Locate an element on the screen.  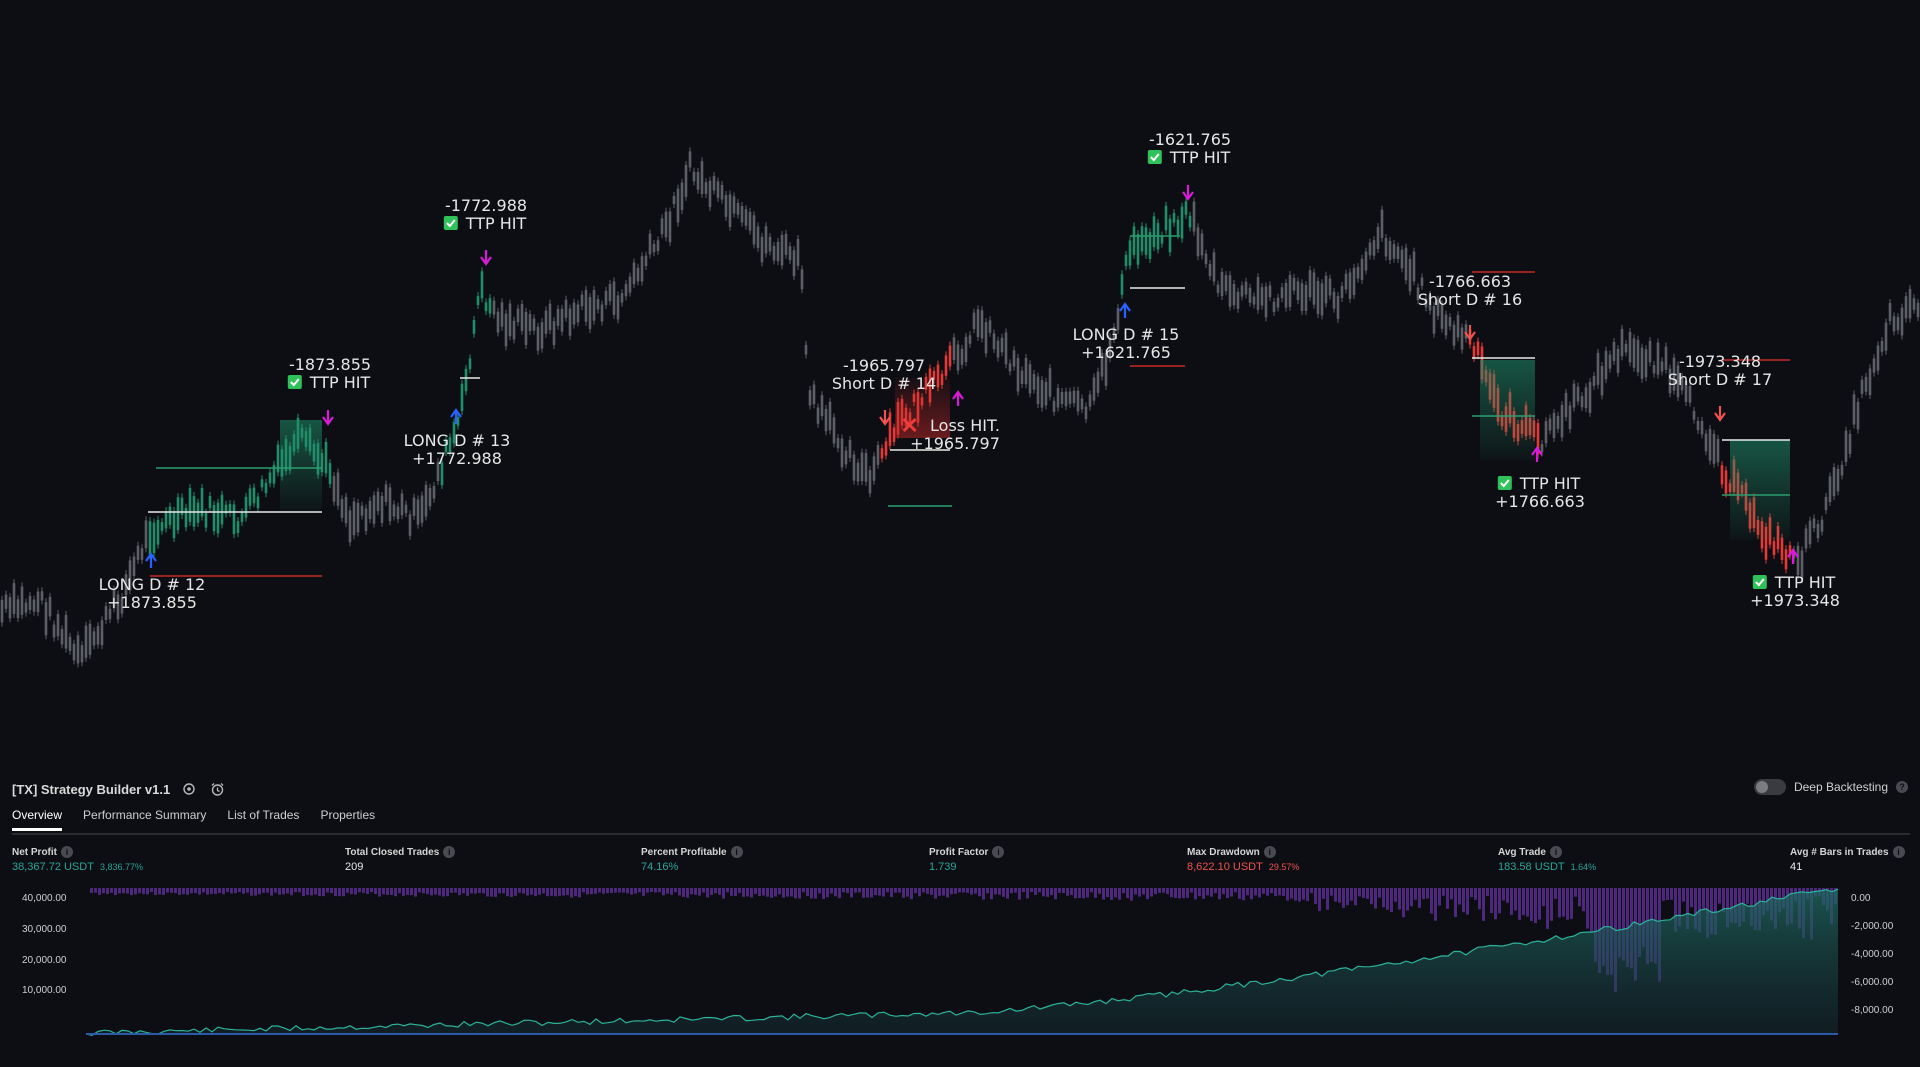
tab-overview: Overview is located at coordinates (37, 819).